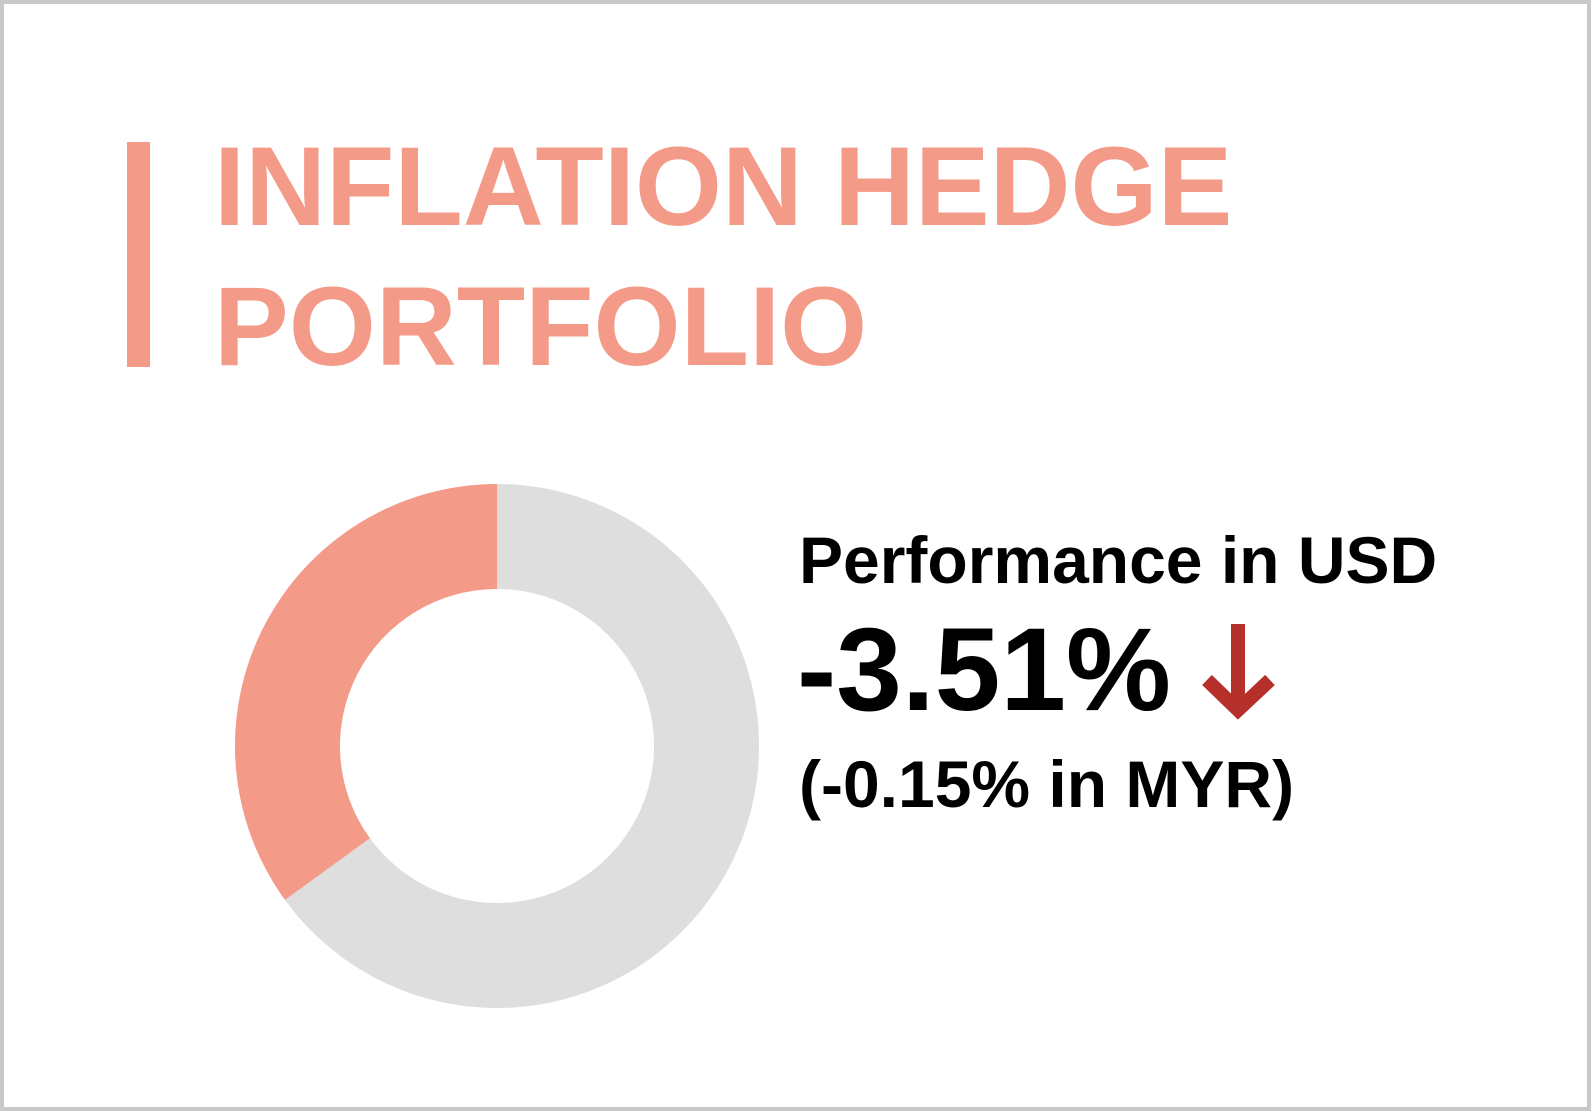 This screenshot has width=1591, height=1111. I want to click on performance-note: (-0.15% in MYR), so click(1046, 784).